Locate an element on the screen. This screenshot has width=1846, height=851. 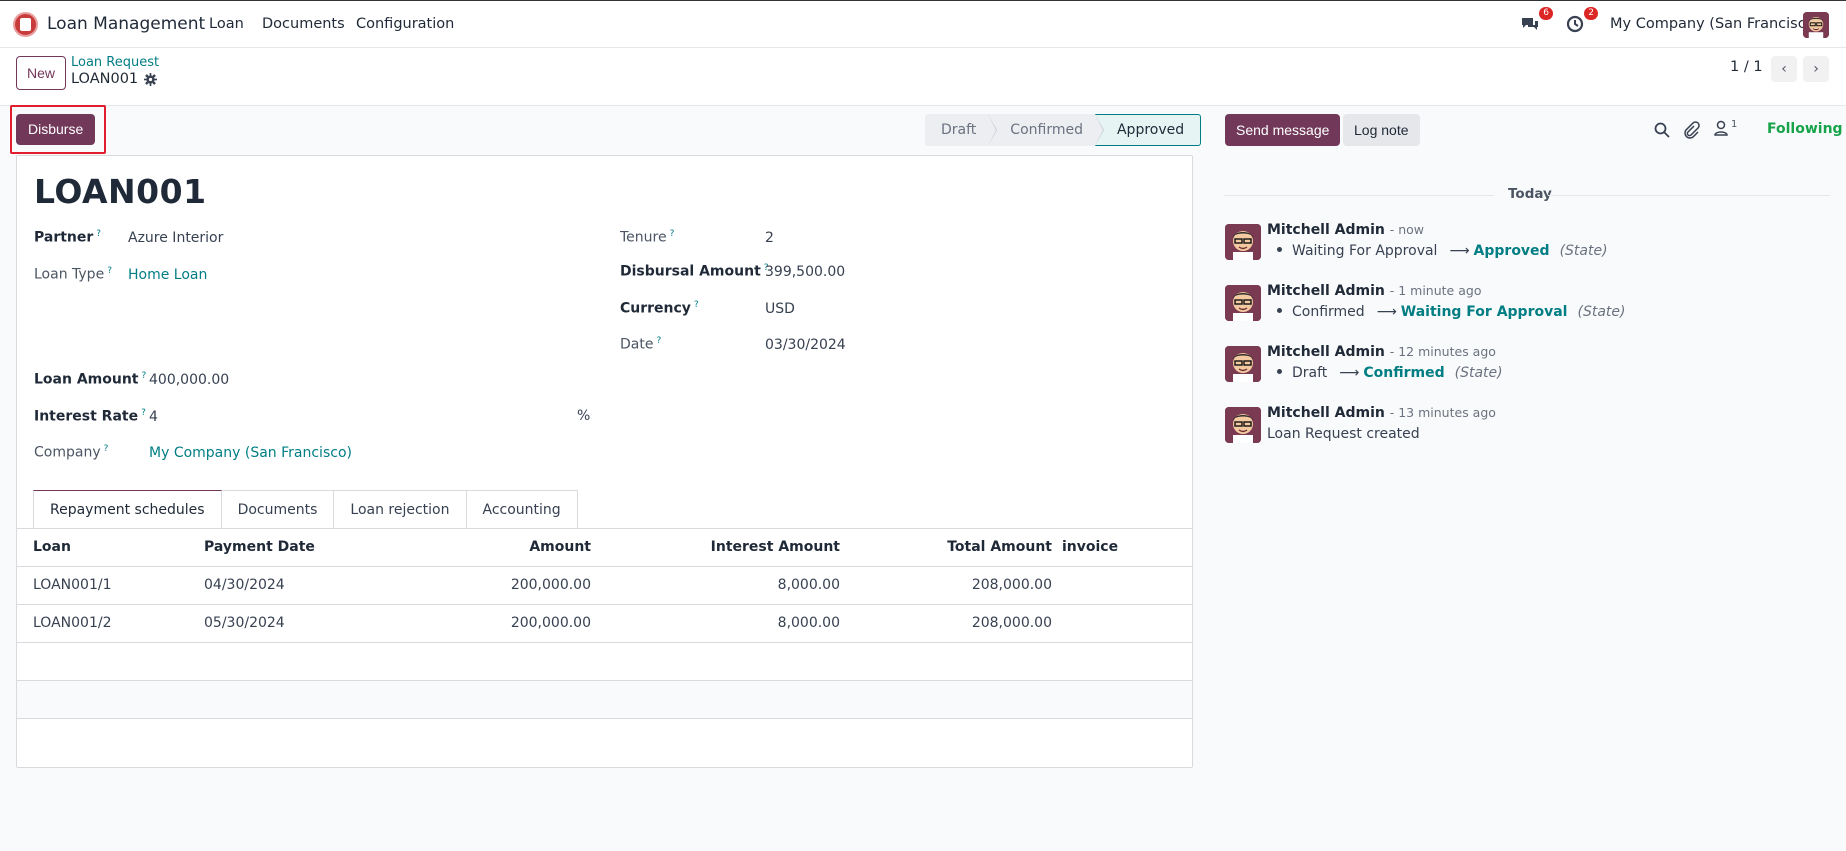
message-author: Mitchell Admin - now is located at coordinates (1346, 230).